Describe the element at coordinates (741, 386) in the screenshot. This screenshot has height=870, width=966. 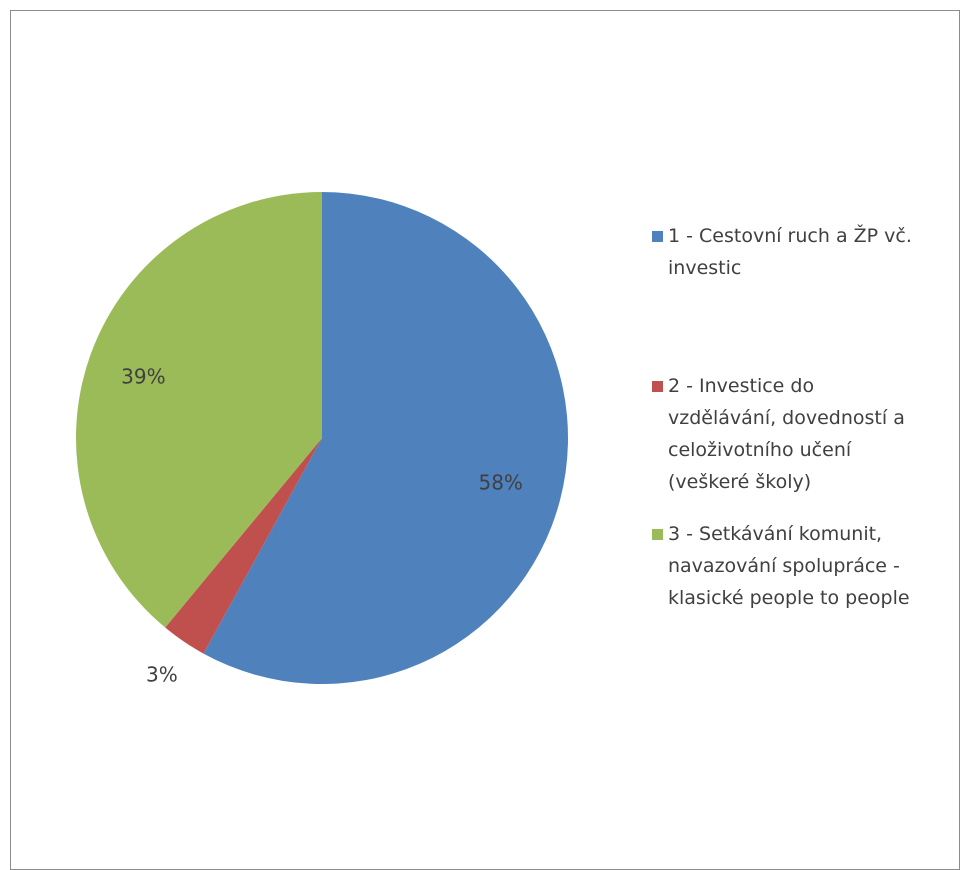
I see `legend-text-2-line-1: 2 - Investice do` at that location.